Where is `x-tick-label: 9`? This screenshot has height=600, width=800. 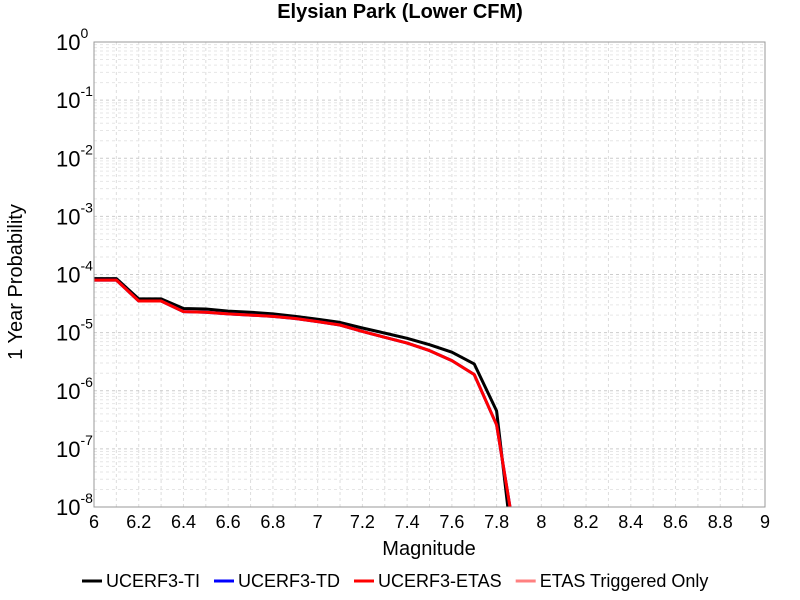 x-tick-label: 9 is located at coordinates (765, 522).